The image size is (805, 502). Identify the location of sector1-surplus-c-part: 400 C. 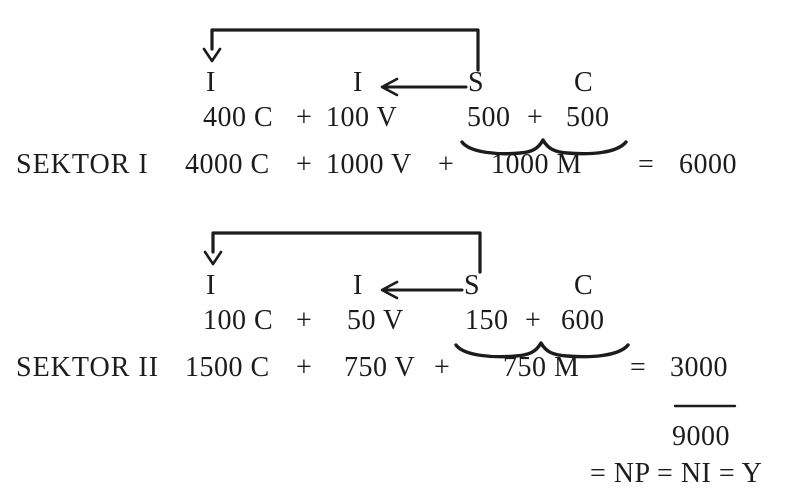
(238, 117).